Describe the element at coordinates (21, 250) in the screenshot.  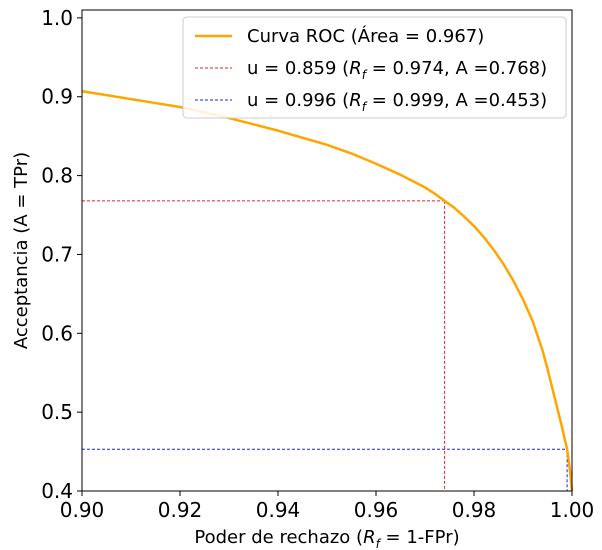
I see `y-axis-label: Acceptancia (A = TPr)` at that location.